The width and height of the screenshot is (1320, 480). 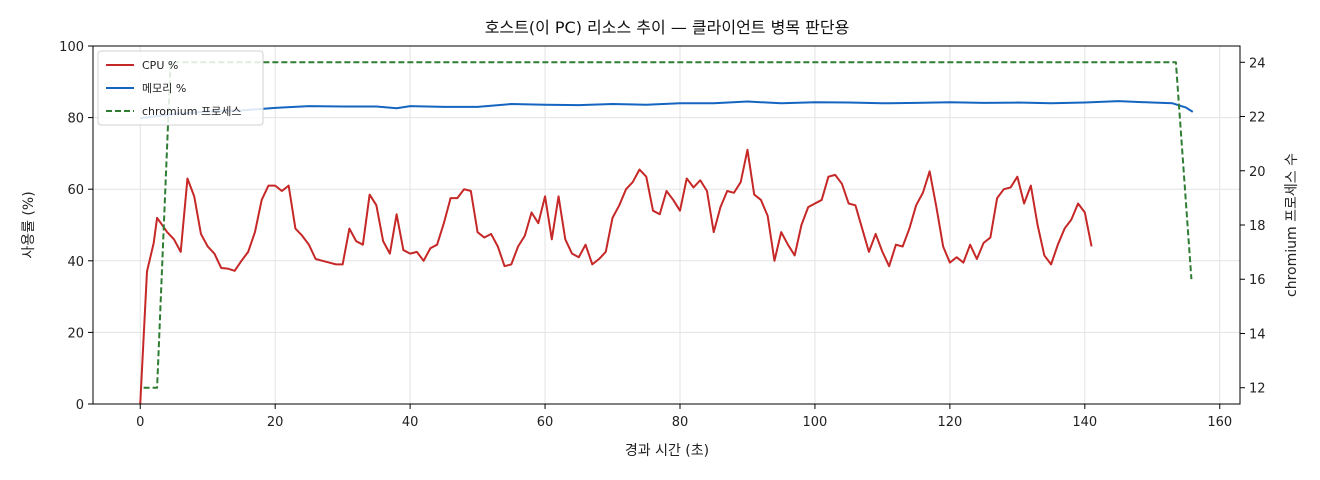 I want to click on y2-tick-label-6: 24, so click(x=1257, y=63).